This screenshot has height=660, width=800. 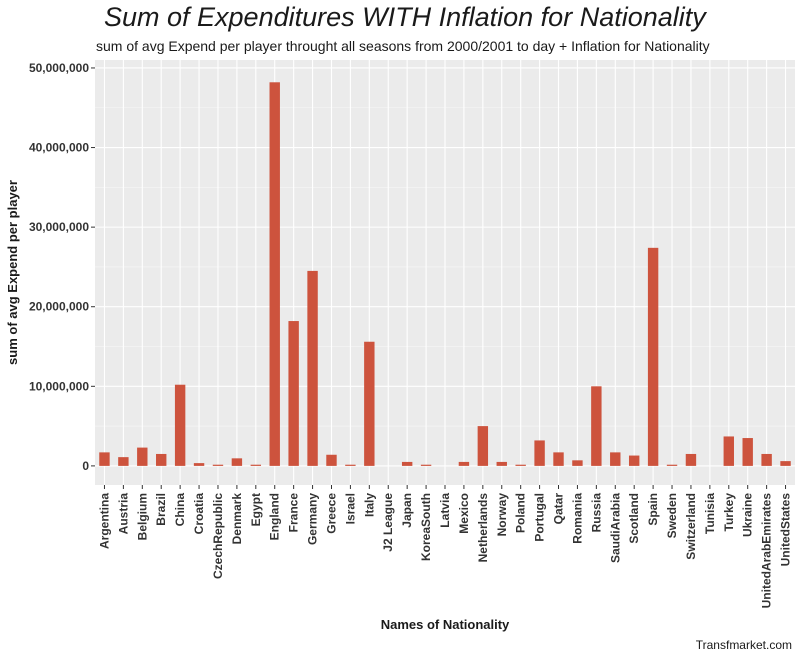 I want to click on x-tick-label: Denmark, so click(x=237, y=519).